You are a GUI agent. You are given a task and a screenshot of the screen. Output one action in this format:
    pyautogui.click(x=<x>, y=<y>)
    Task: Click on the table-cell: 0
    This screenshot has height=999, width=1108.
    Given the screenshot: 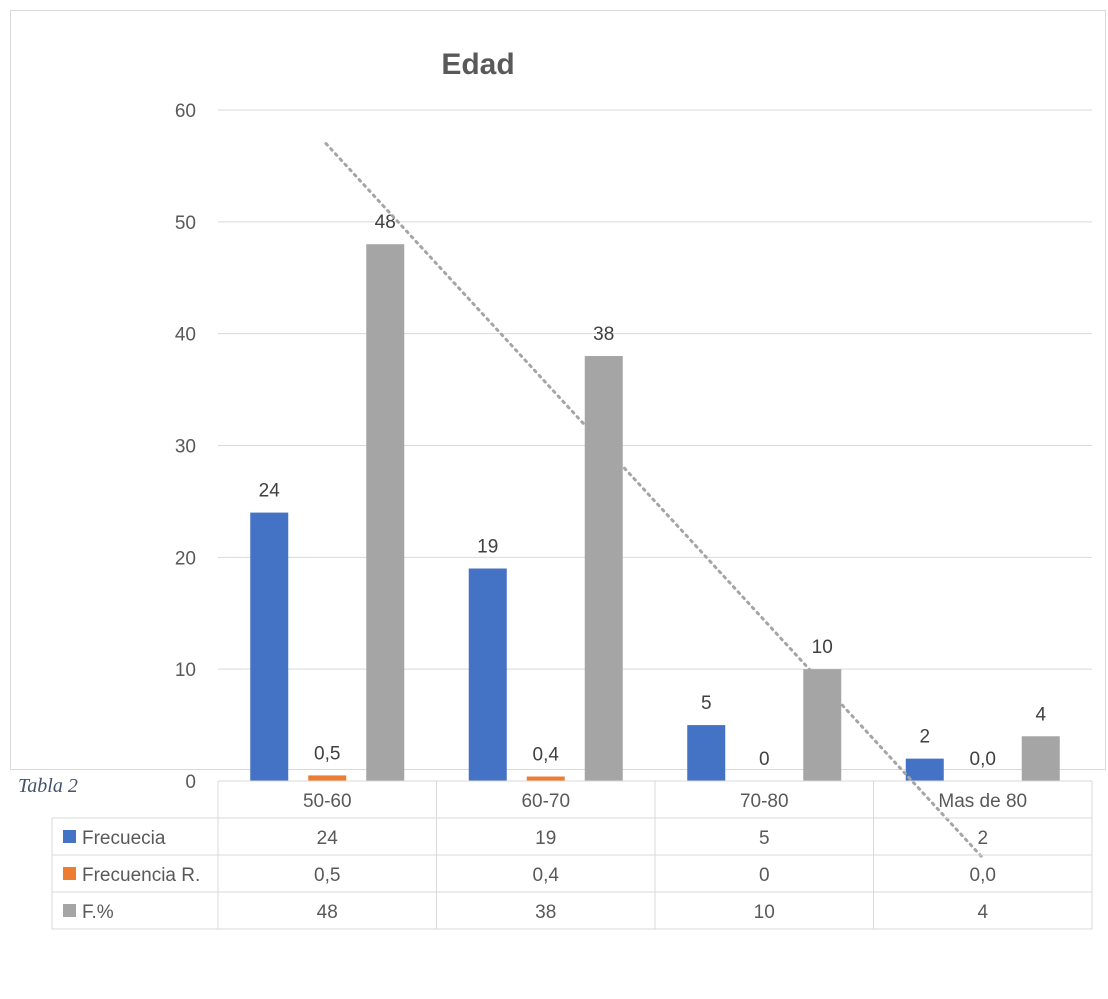 What is the action you would take?
    pyautogui.click(x=764, y=875)
    